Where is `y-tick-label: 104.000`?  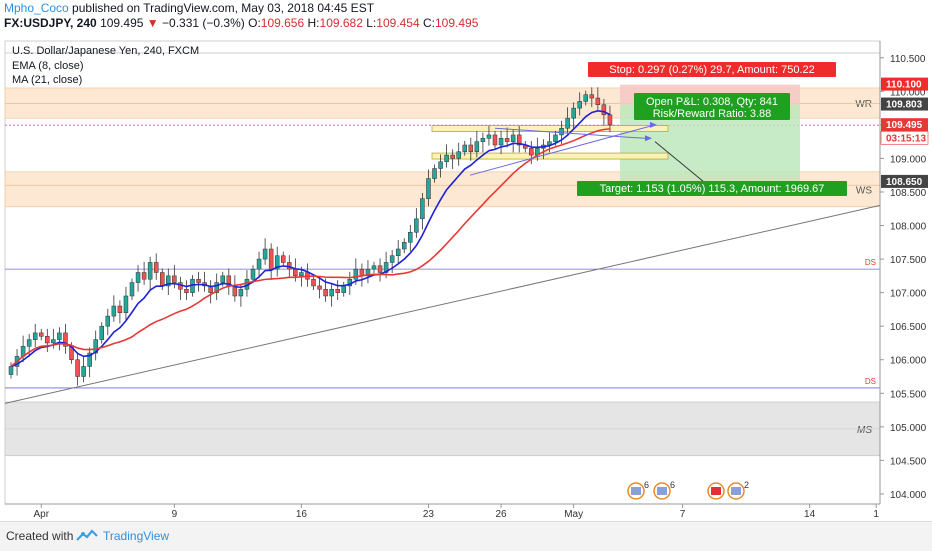
y-tick-label: 104.000 is located at coordinates (908, 495).